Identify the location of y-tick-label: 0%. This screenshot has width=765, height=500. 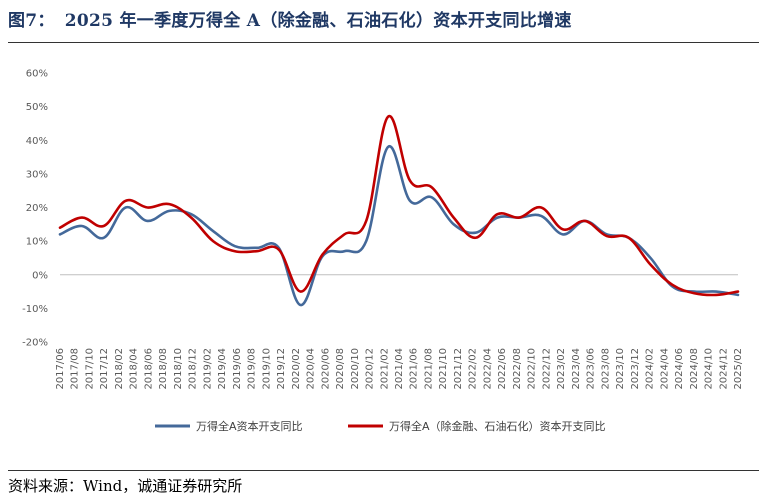
(40, 275).